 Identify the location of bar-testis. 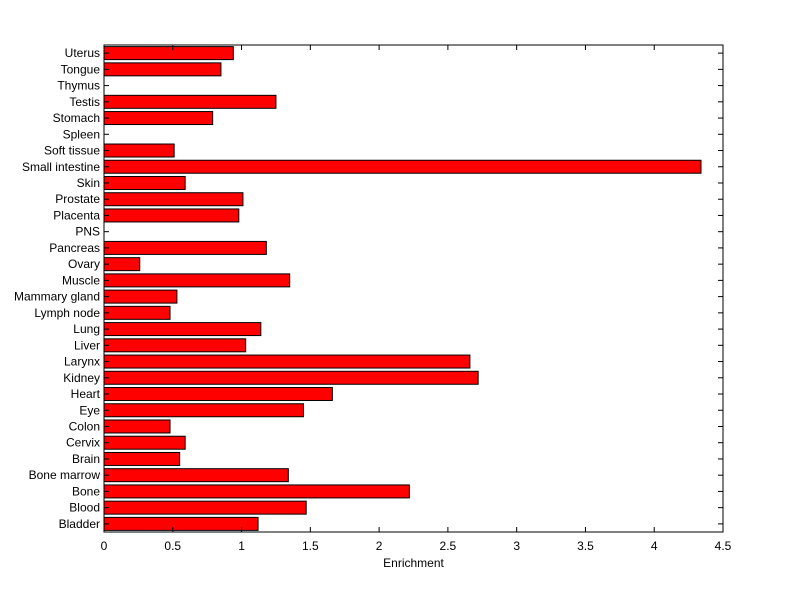
(190, 101).